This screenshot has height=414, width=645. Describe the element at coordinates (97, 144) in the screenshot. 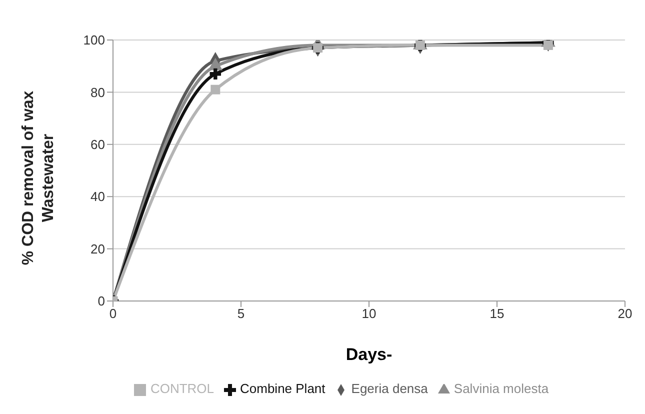

I see `y-tick-label: 60` at that location.